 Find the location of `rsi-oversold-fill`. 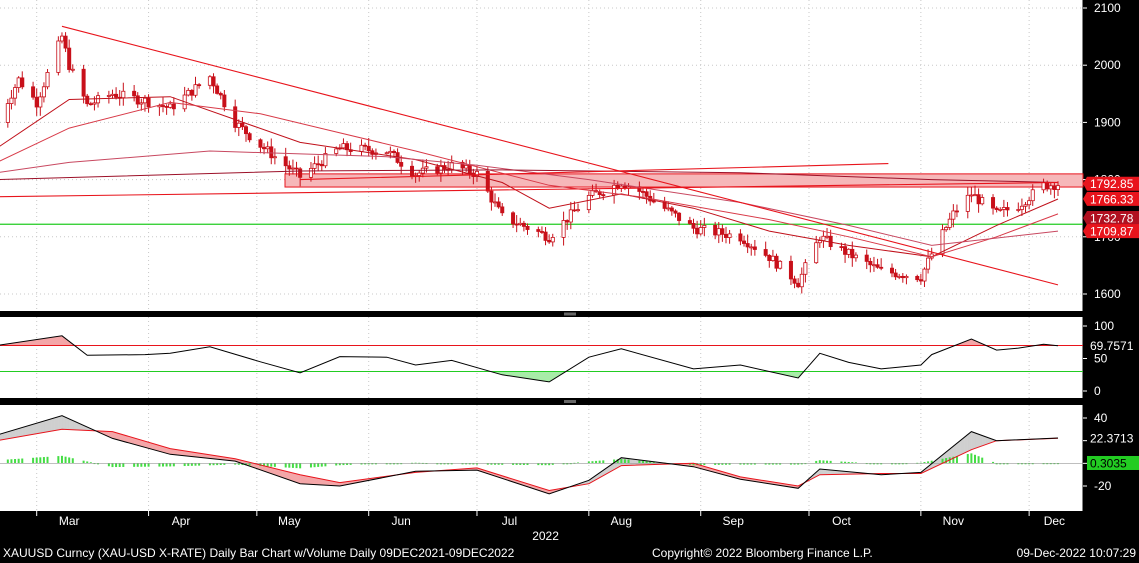

rsi-oversold-fill is located at coordinates (529, 376).